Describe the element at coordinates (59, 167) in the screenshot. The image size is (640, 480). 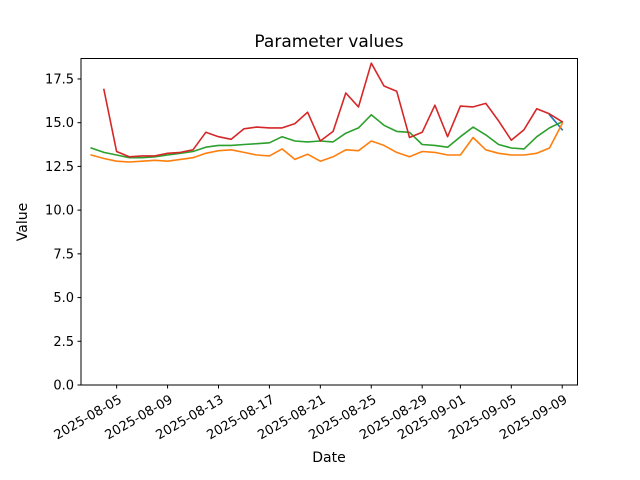
I see `y-tick-label: 12.5` at that location.